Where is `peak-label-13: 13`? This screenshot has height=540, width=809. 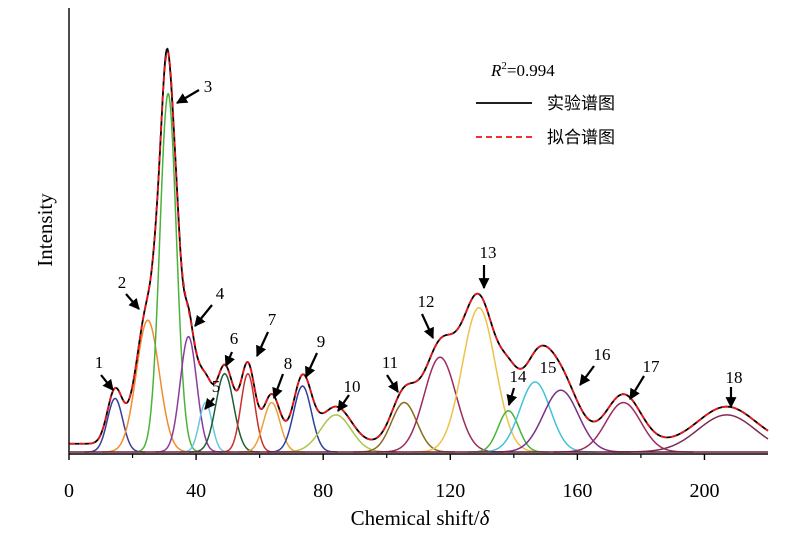
peak-label-13: 13 is located at coordinates (488, 252).